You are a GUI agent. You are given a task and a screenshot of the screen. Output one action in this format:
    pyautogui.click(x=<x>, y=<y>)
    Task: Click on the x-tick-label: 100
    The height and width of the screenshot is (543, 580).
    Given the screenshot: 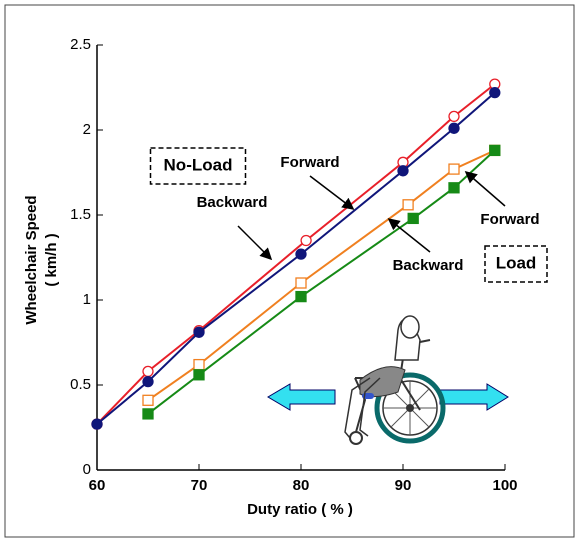 What is the action you would take?
    pyautogui.click(x=504, y=485)
    